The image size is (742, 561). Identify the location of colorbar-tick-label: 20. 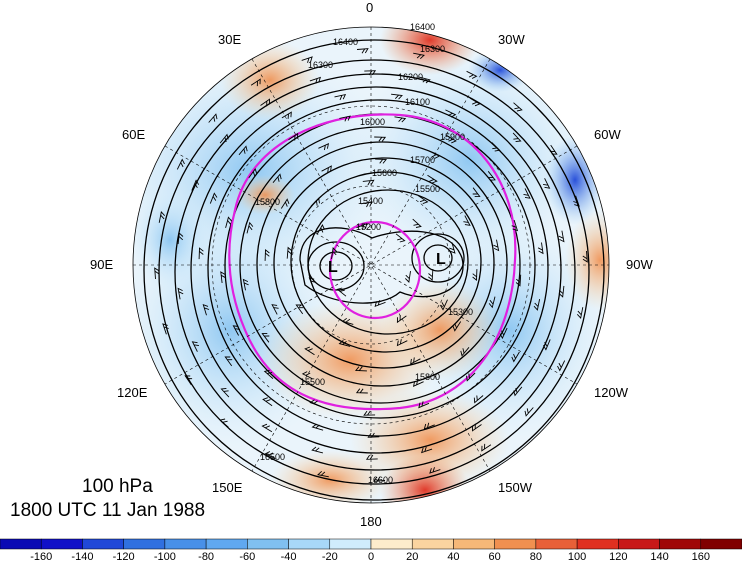
(412, 556).